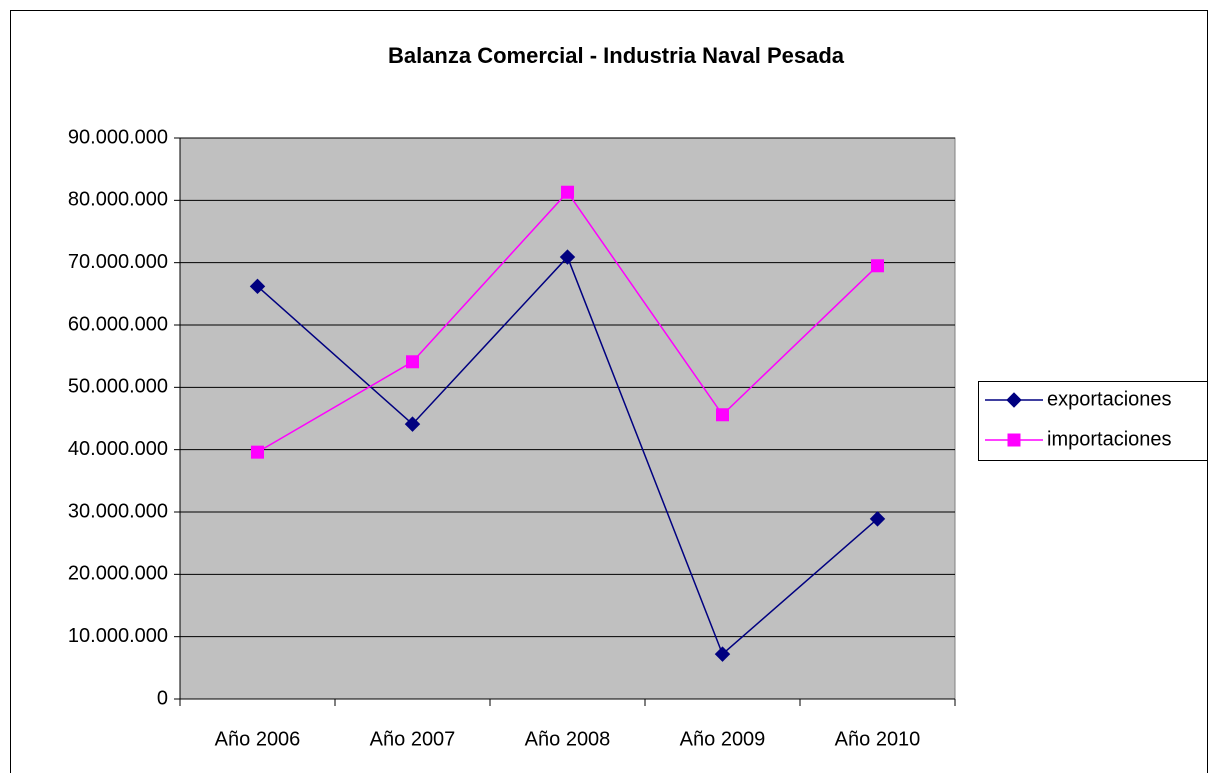  Describe the element at coordinates (1109, 399) in the screenshot. I see `legend-label: exportaciones` at that location.